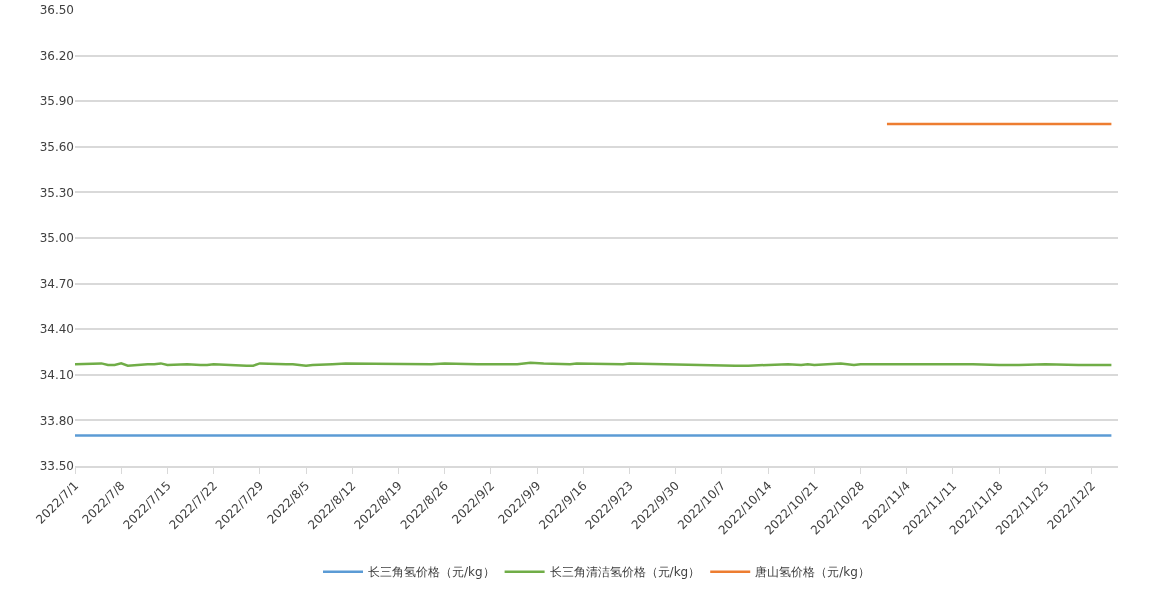 The height and width of the screenshot is (596, 1153). Describe the element at coordinates (56, 55) in the screenshot. I see `y-tick-label: 36.20` at that location.